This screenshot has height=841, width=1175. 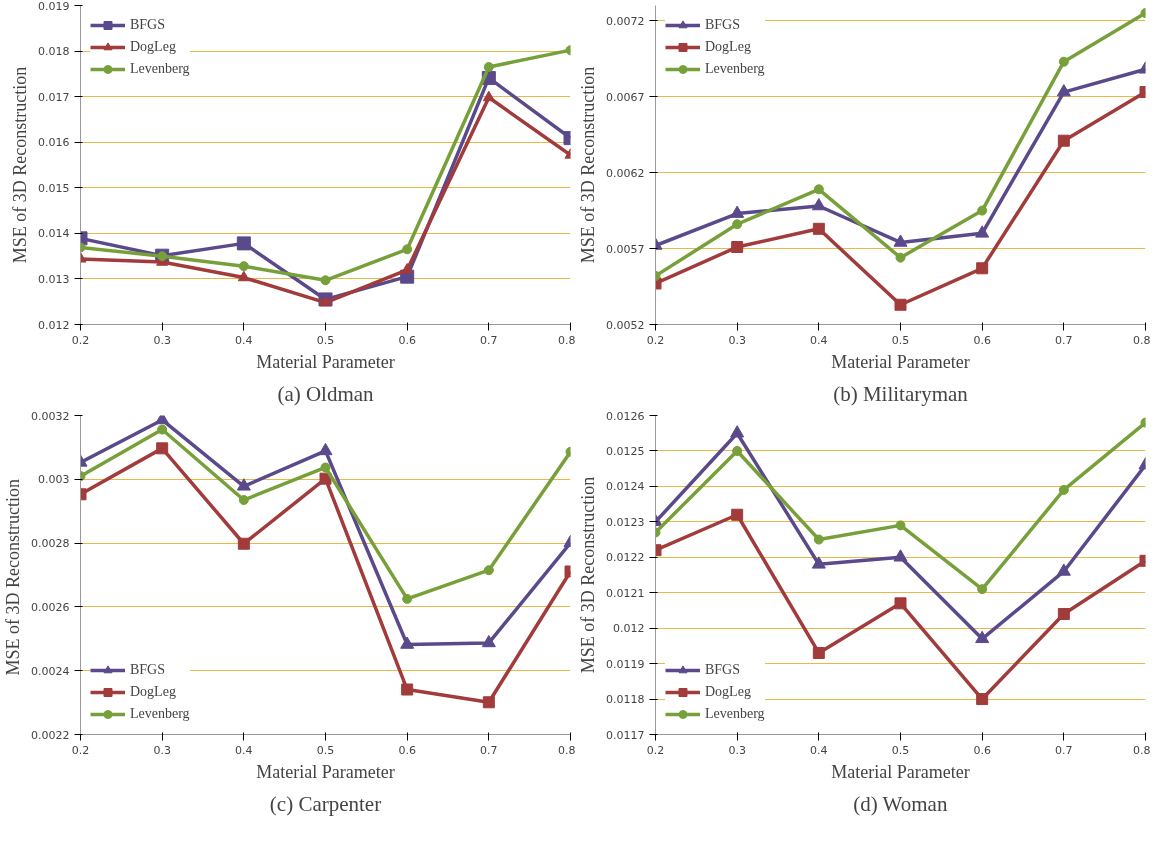 I want to click on y-tick-label: 0.0126, so click(x=625, y=416).